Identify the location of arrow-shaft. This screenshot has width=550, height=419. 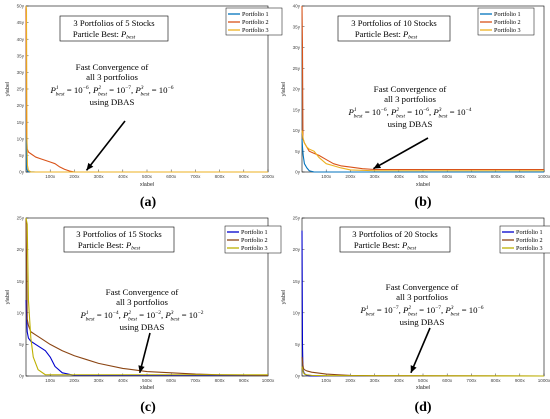
(400, 153).